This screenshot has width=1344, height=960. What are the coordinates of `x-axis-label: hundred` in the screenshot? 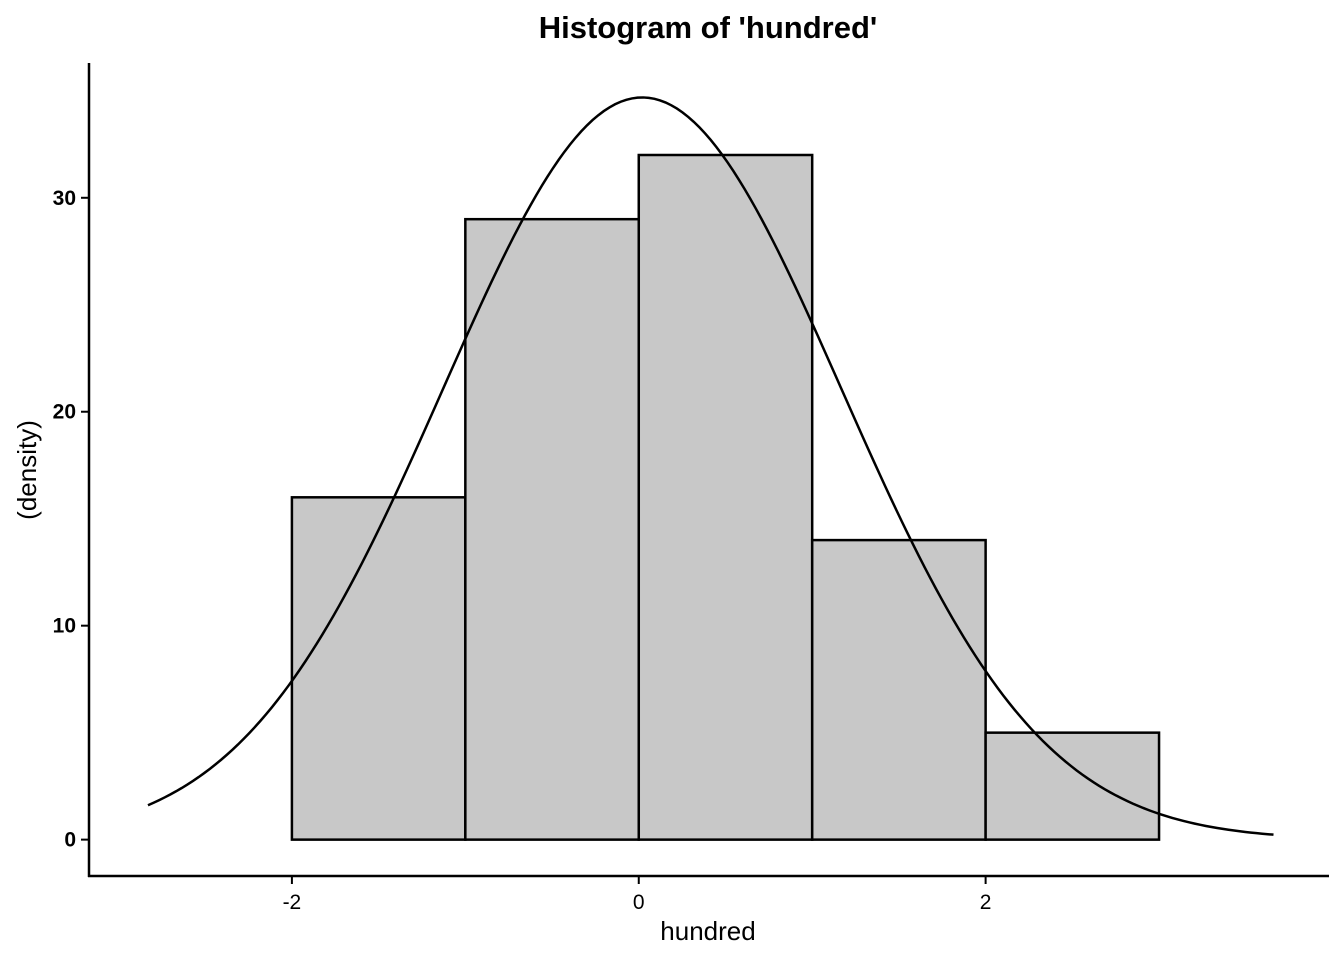 It's located at (707, 931).